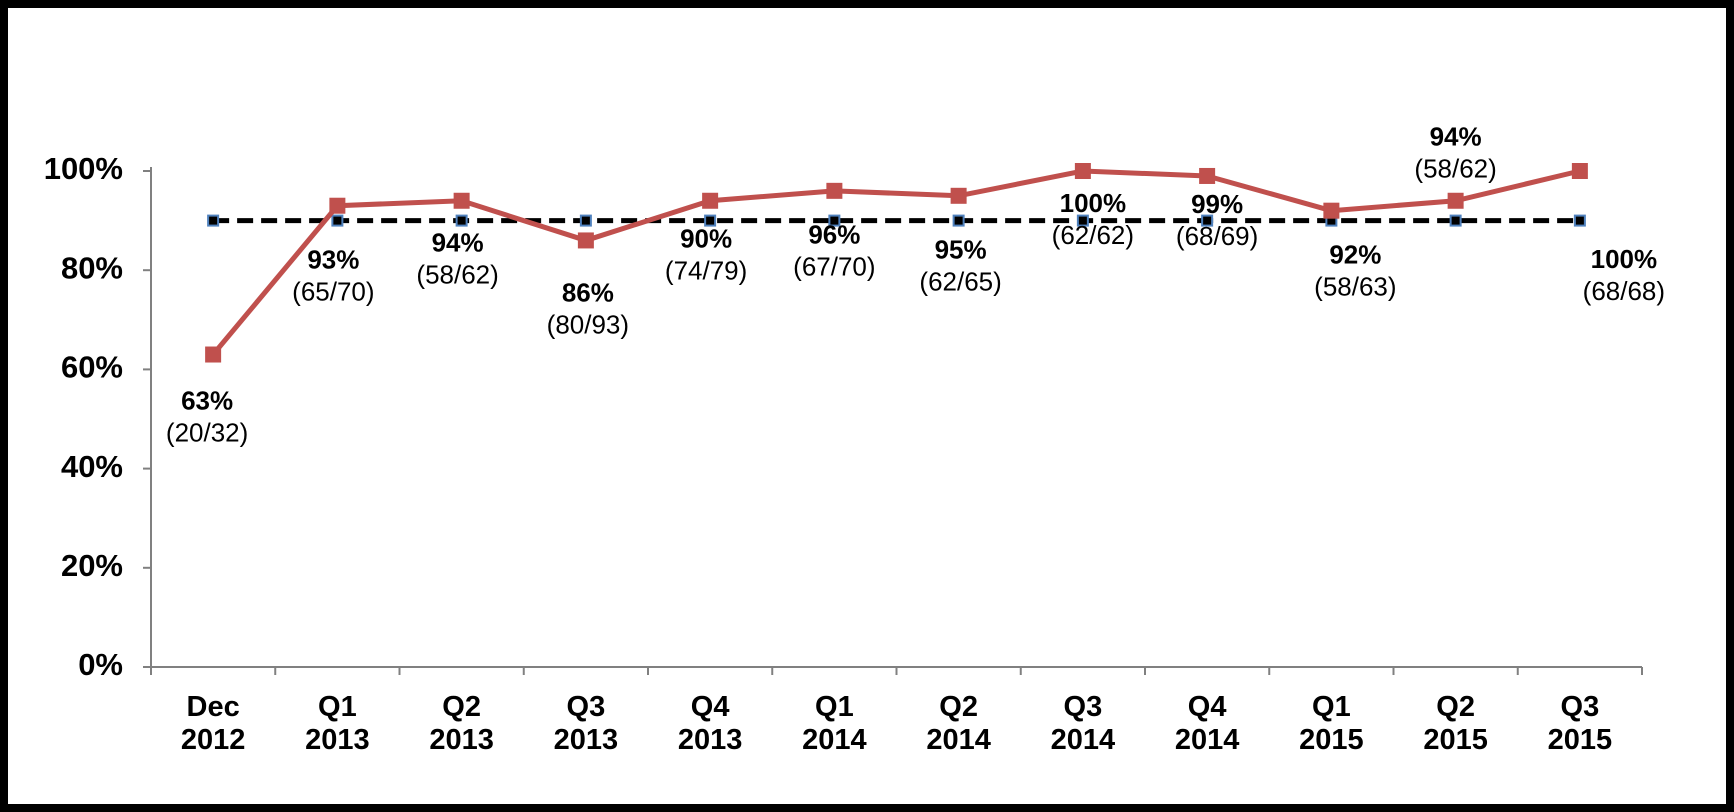  What do you see at coordinates (213, 723) in the screenshot?
I see `x-tick-label: Dec 2012` at bounding box center [213, 723].